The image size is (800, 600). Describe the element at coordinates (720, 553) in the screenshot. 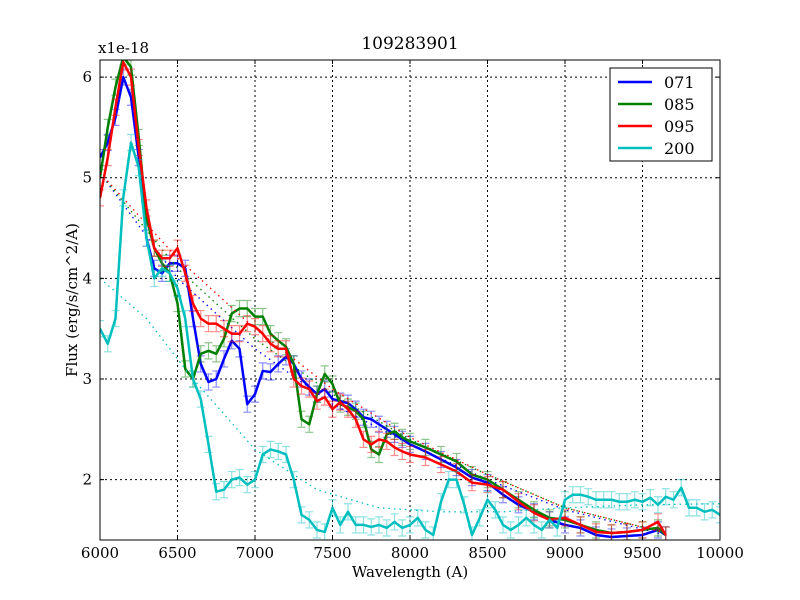

I see `x-tick-label: 10000` at that location.